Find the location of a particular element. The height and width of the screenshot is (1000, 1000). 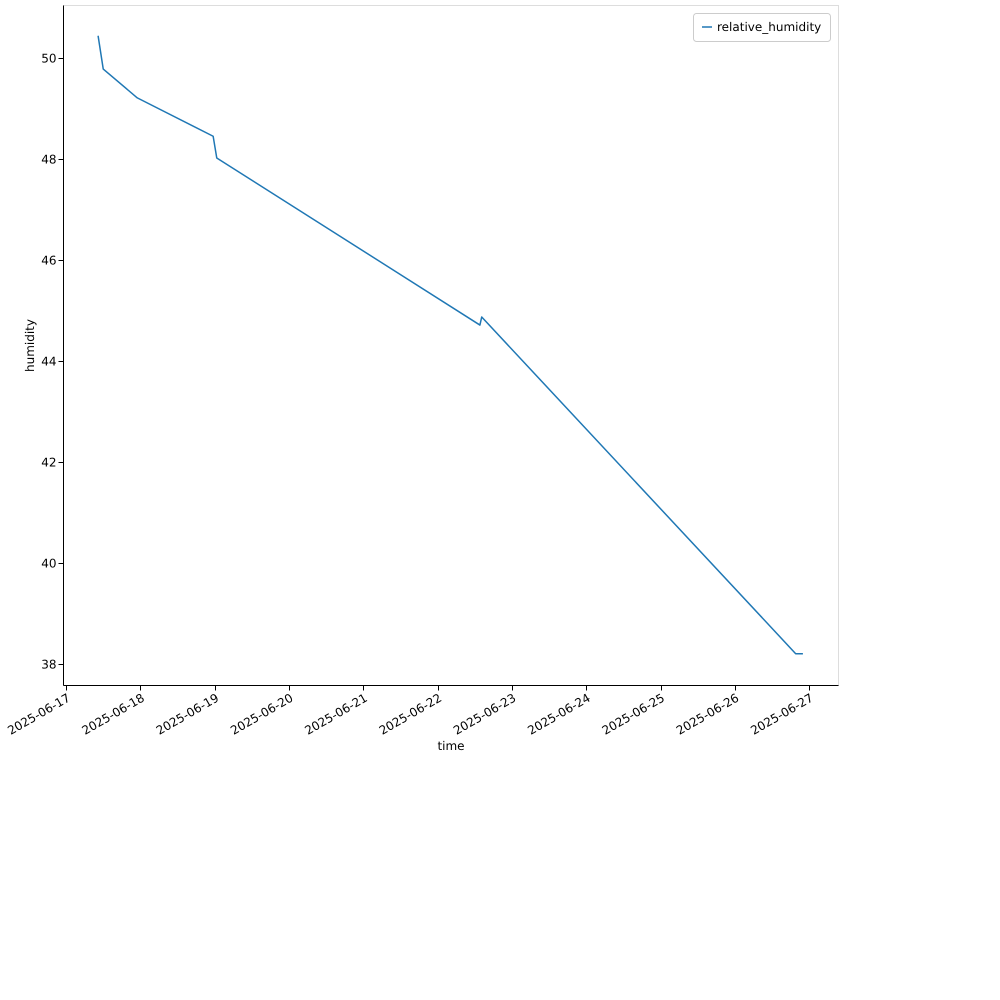

y-tick-label: 50 is located at coordinates (48, 59).